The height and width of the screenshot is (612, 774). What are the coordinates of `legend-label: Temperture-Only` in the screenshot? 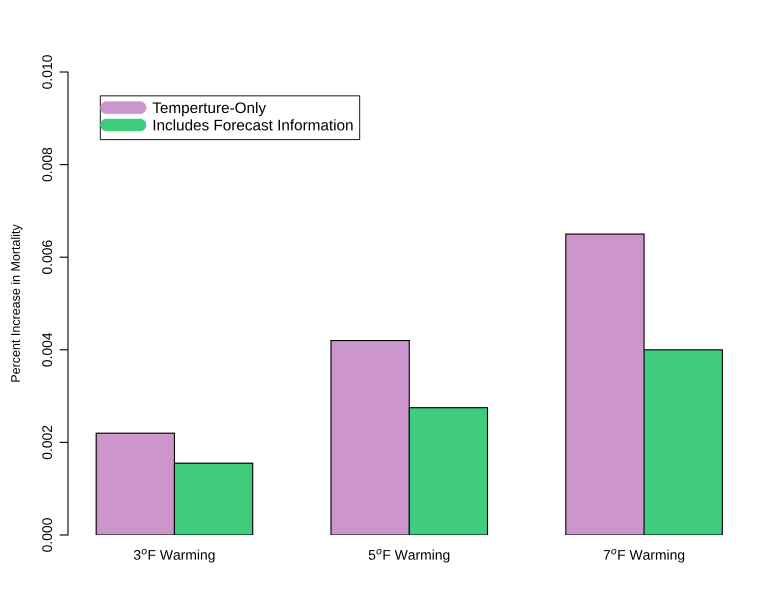 It's located at (209, 109).